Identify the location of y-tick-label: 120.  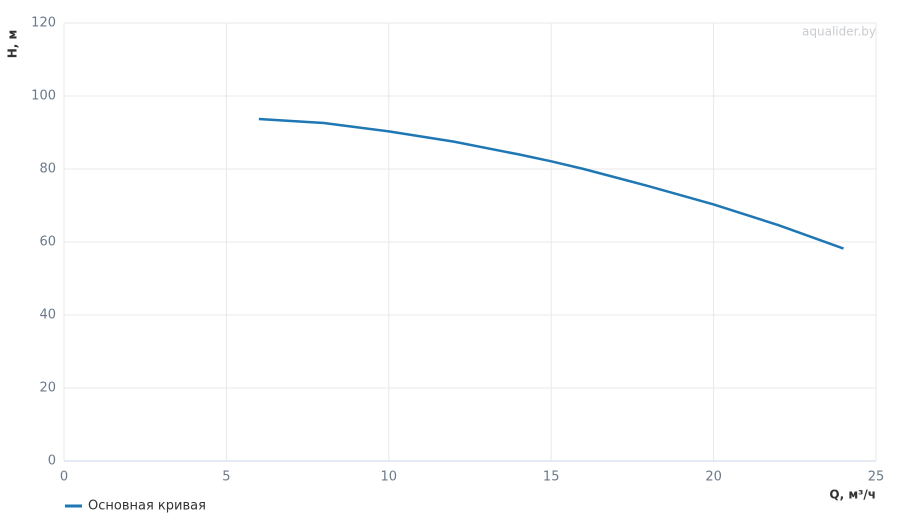
(43, 23).